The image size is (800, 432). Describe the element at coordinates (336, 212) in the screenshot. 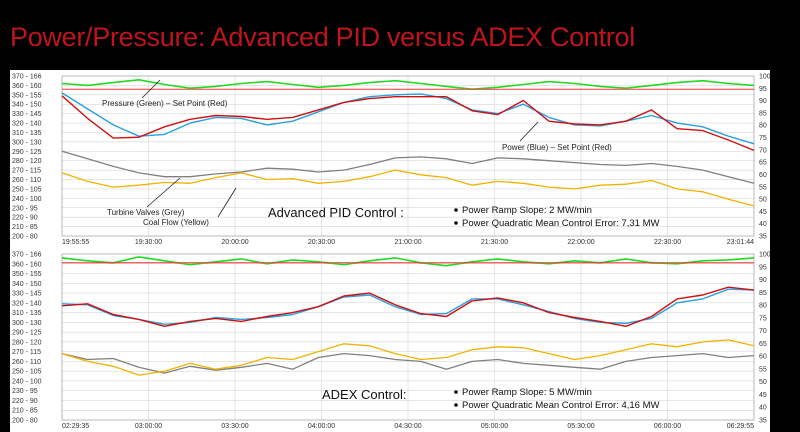

I see `method-title: Advanced PID Control :` at that location.